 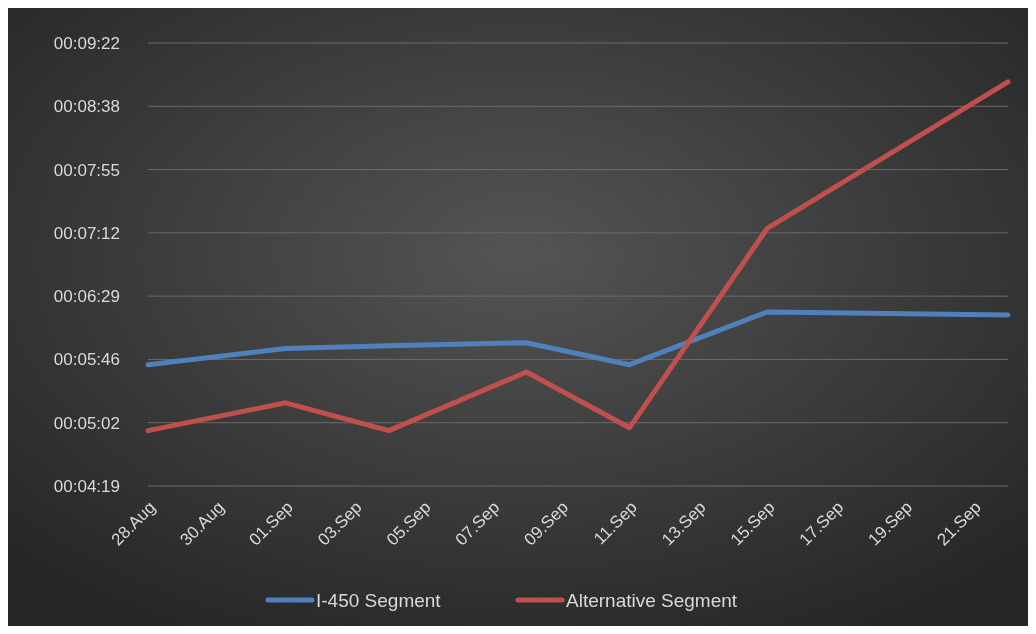 I want to click on y-tick-label: 00:04:19, so click(x=86, y=486).